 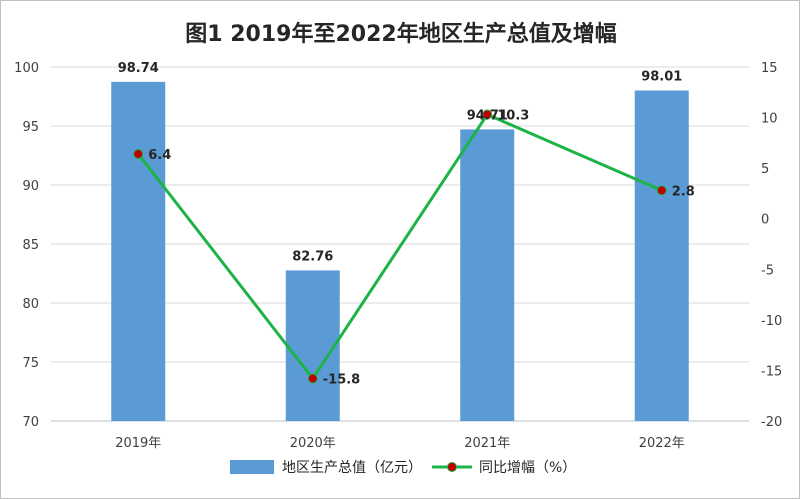 I want to click on y-left-tick-label: 80, so click(x=30, y=304).